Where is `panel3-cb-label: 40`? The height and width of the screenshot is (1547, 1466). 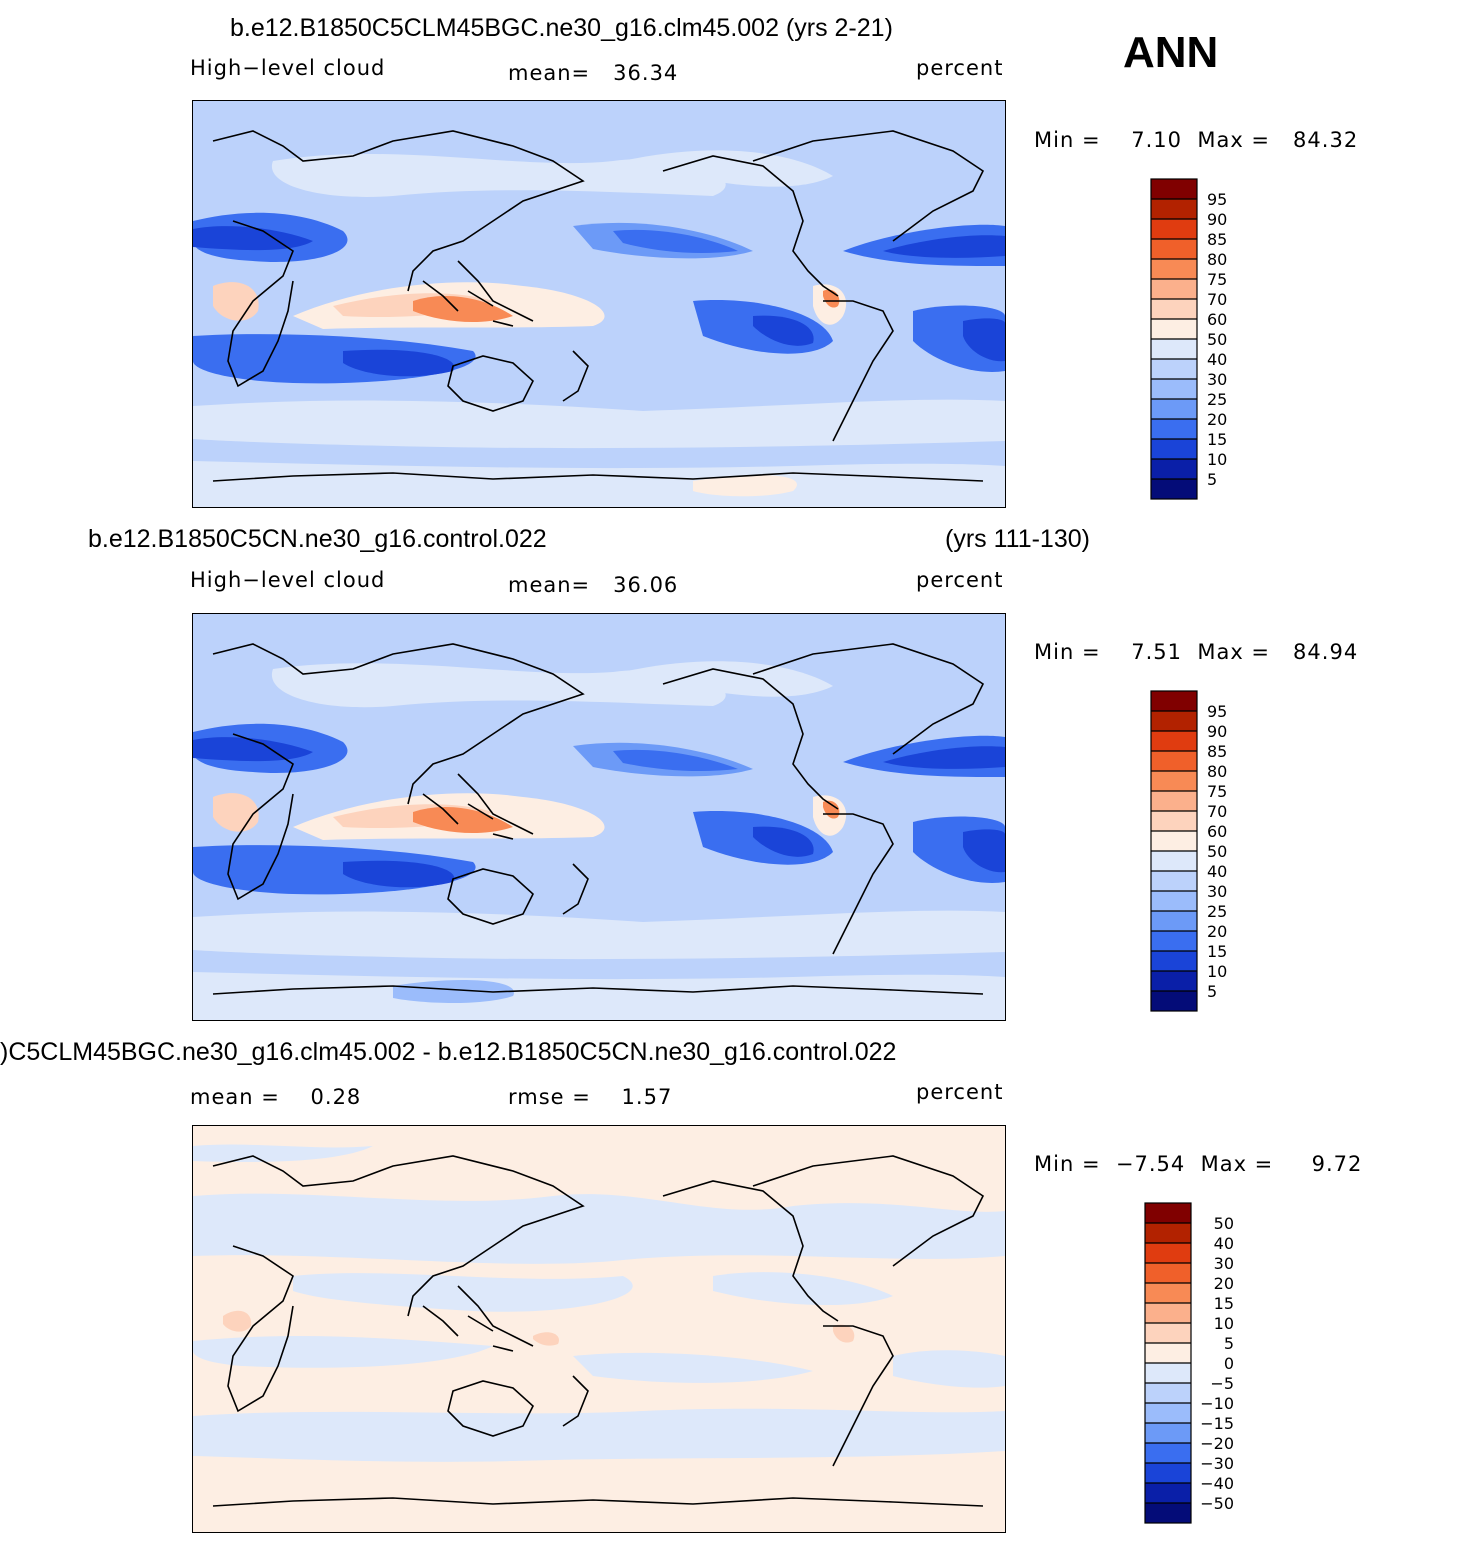
panel3-cb-label: 40 is located at coordinates (1224, 1243).